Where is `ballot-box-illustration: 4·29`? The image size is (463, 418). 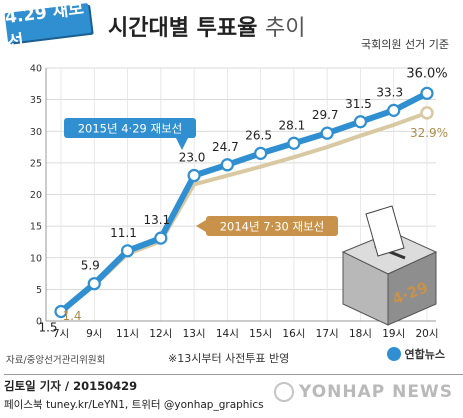 ballot-box-illustration: 4·29 is located at coordinates (389, 265).